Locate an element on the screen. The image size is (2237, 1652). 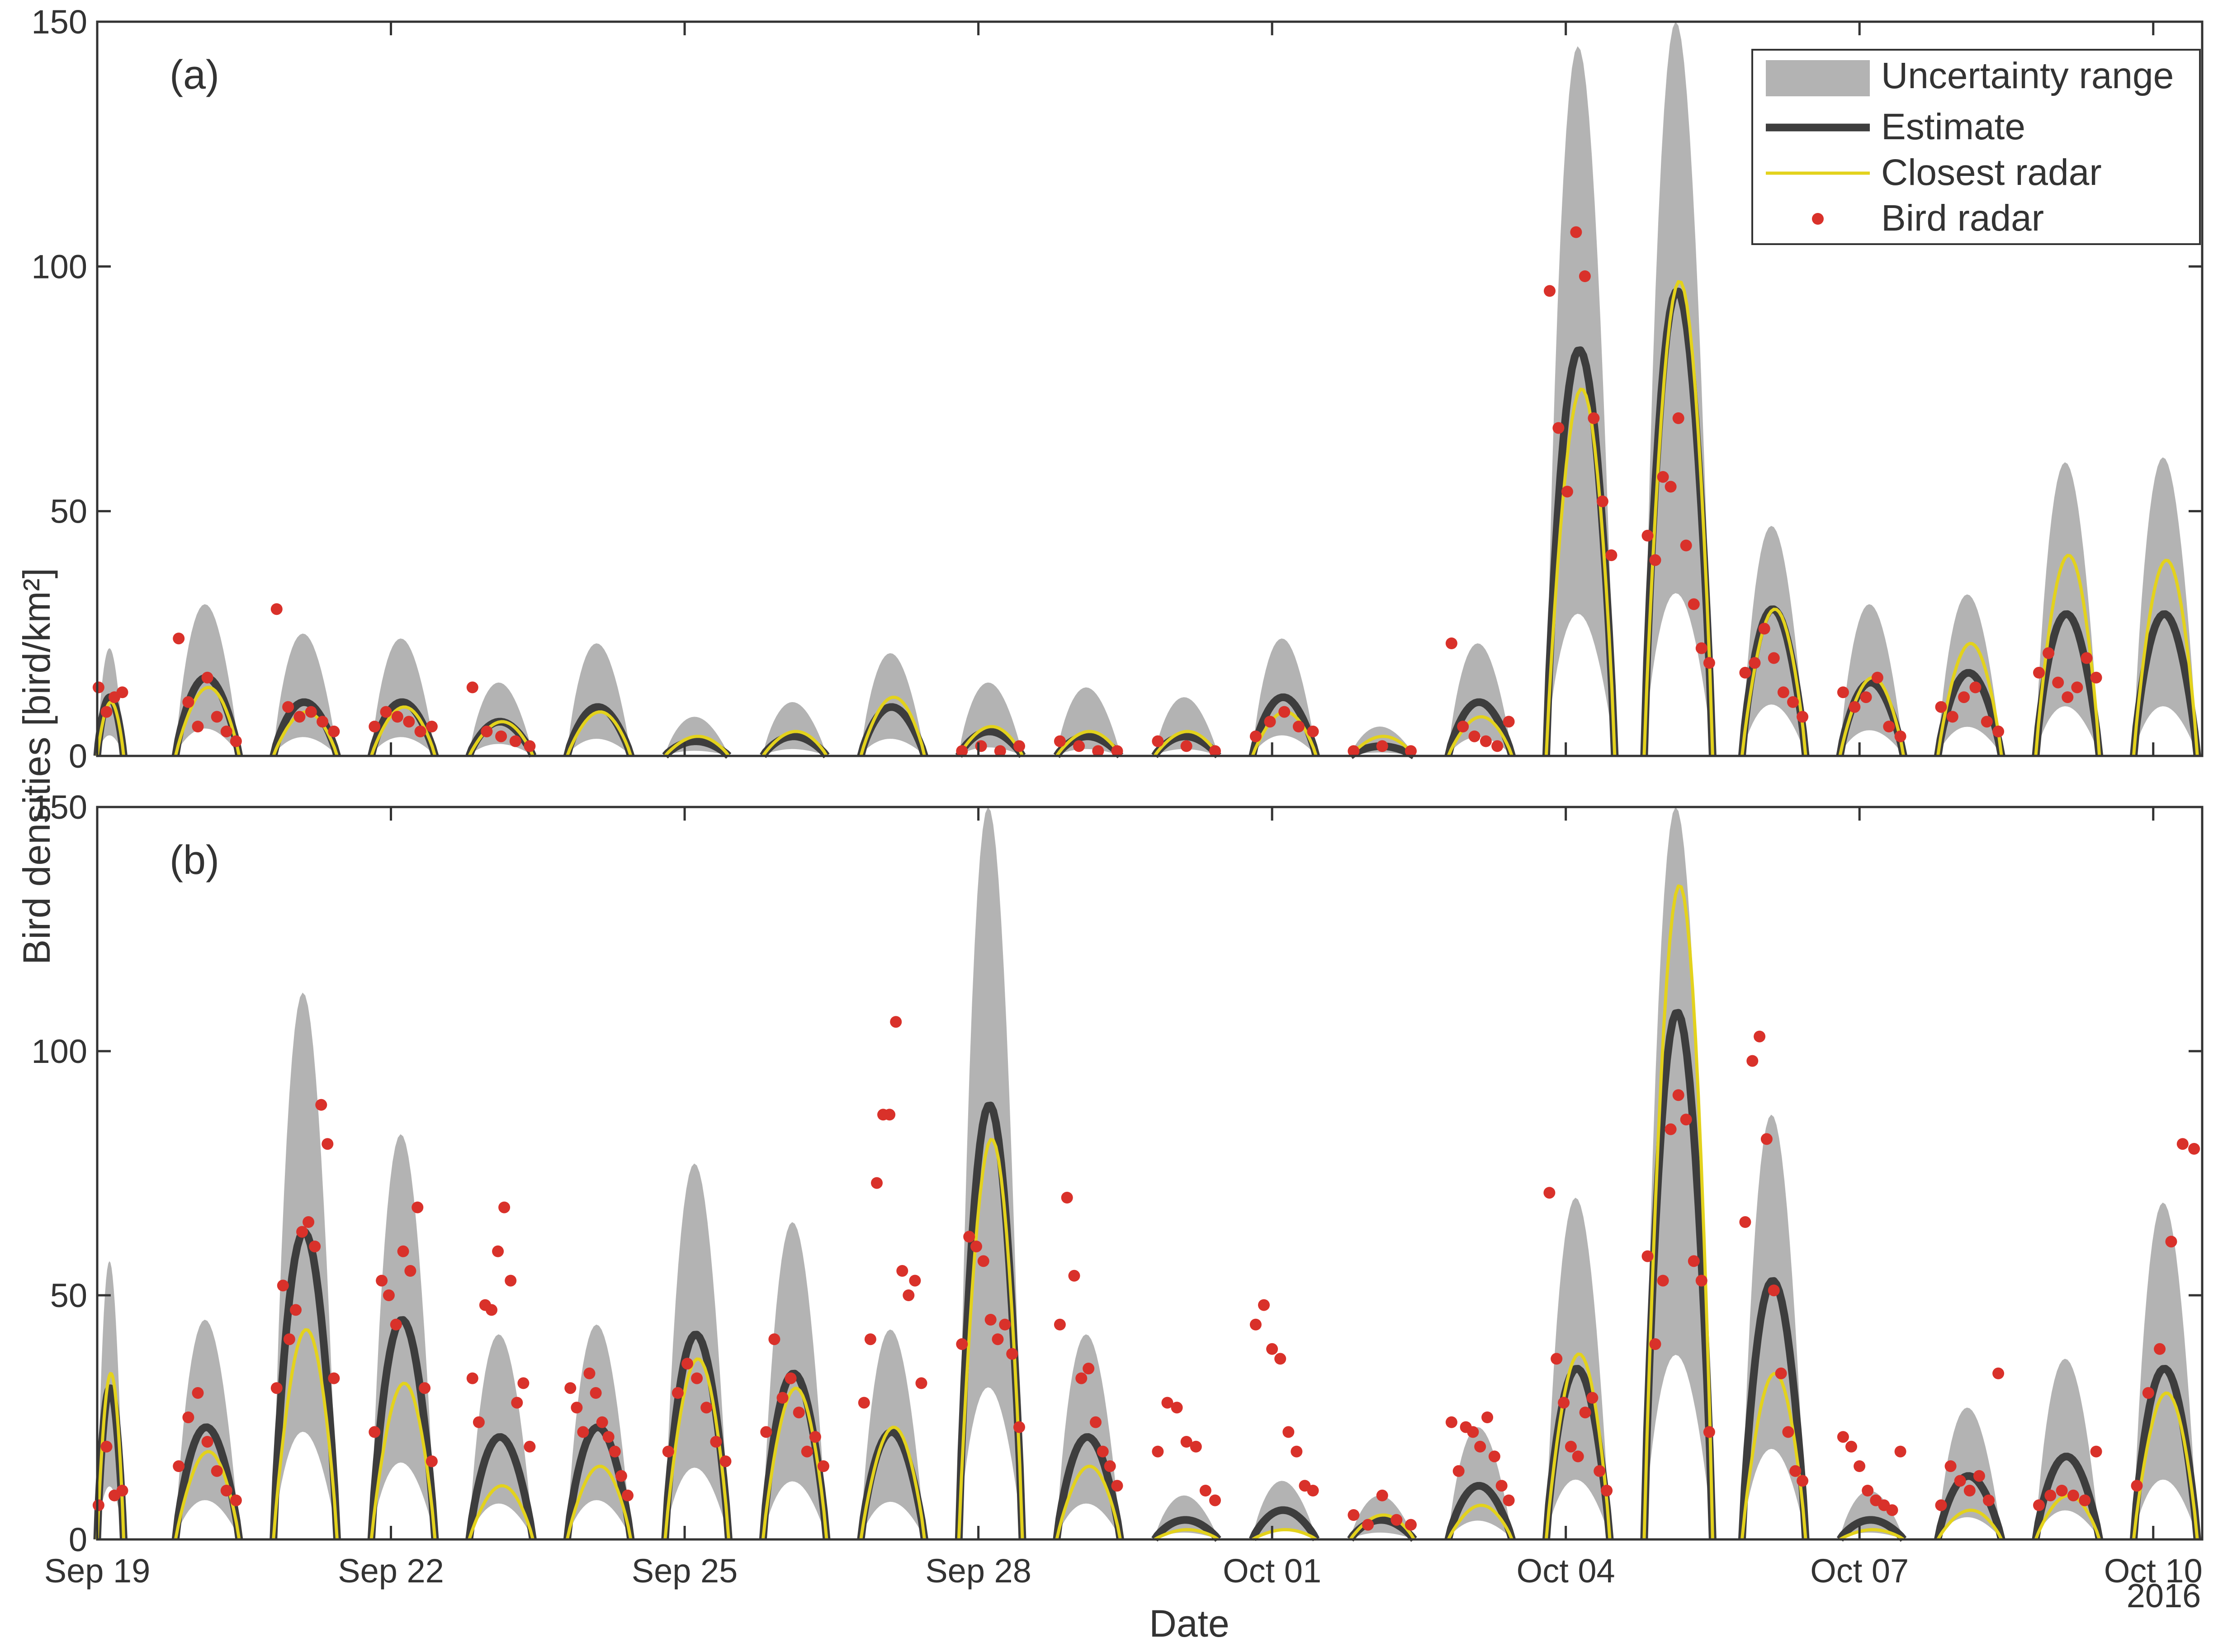
panel-label: (a) is located at coordinates (194, 75).